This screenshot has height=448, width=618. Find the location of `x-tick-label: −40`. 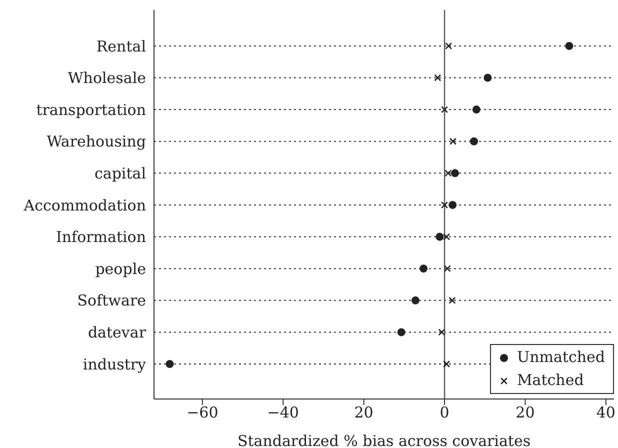

x-tick-label: −40 is located at coordinates (283, 413).